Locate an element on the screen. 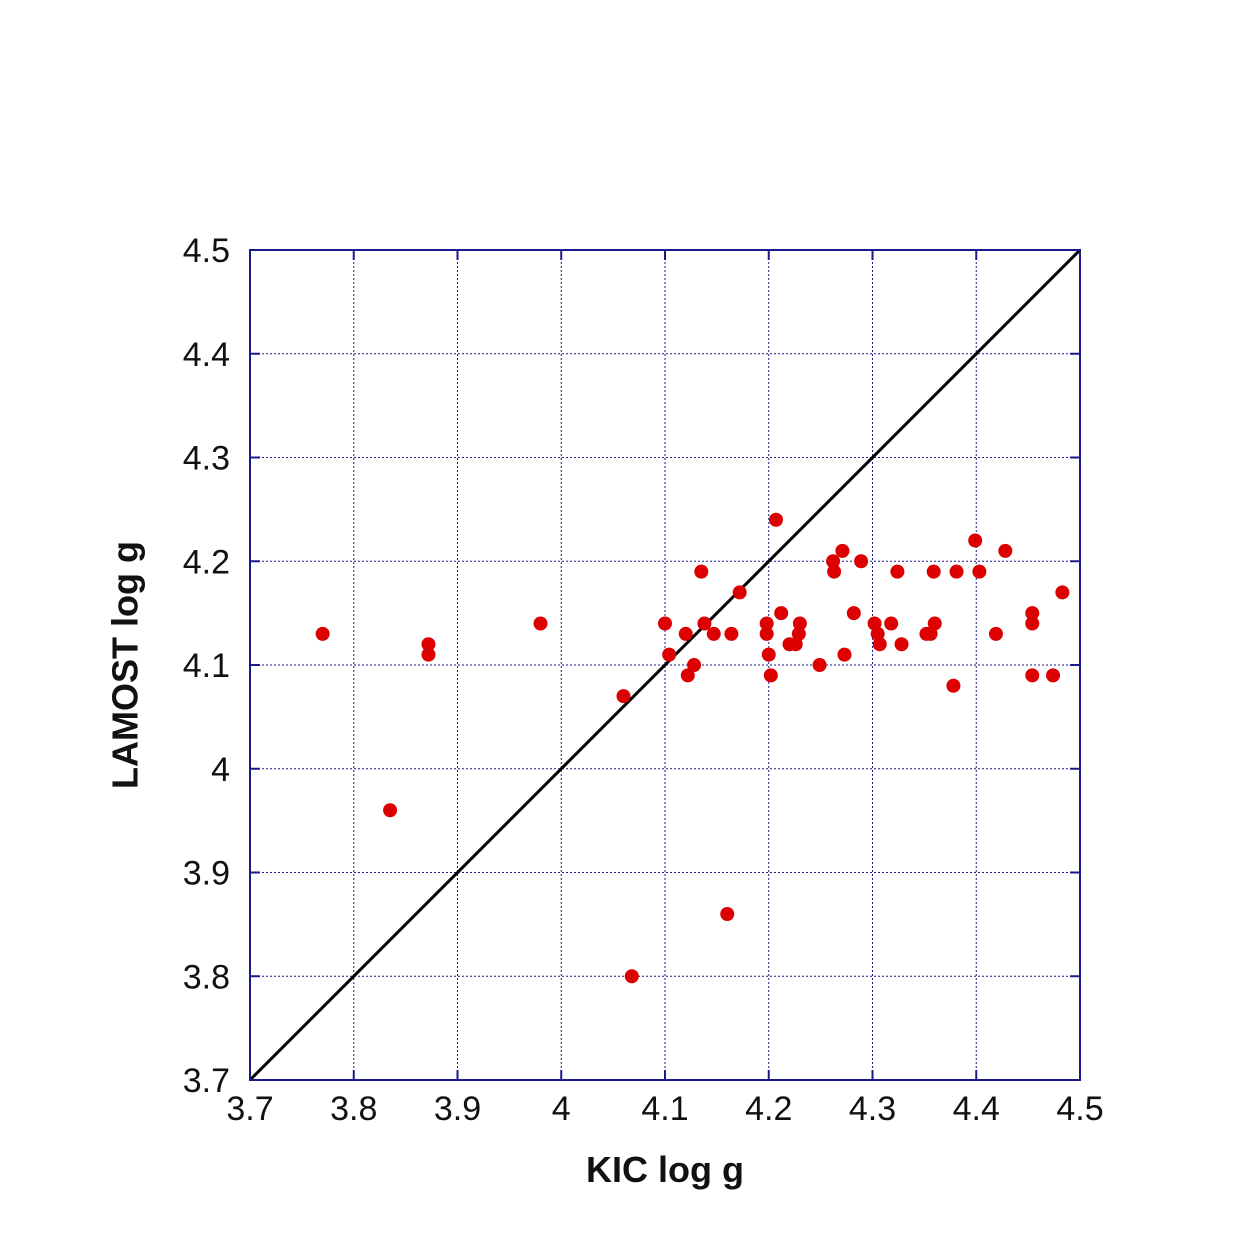 The width and height of the screenshot is (1246, 1246). y-axis-title: LAMOST log g is located at coordinates (125, 665).